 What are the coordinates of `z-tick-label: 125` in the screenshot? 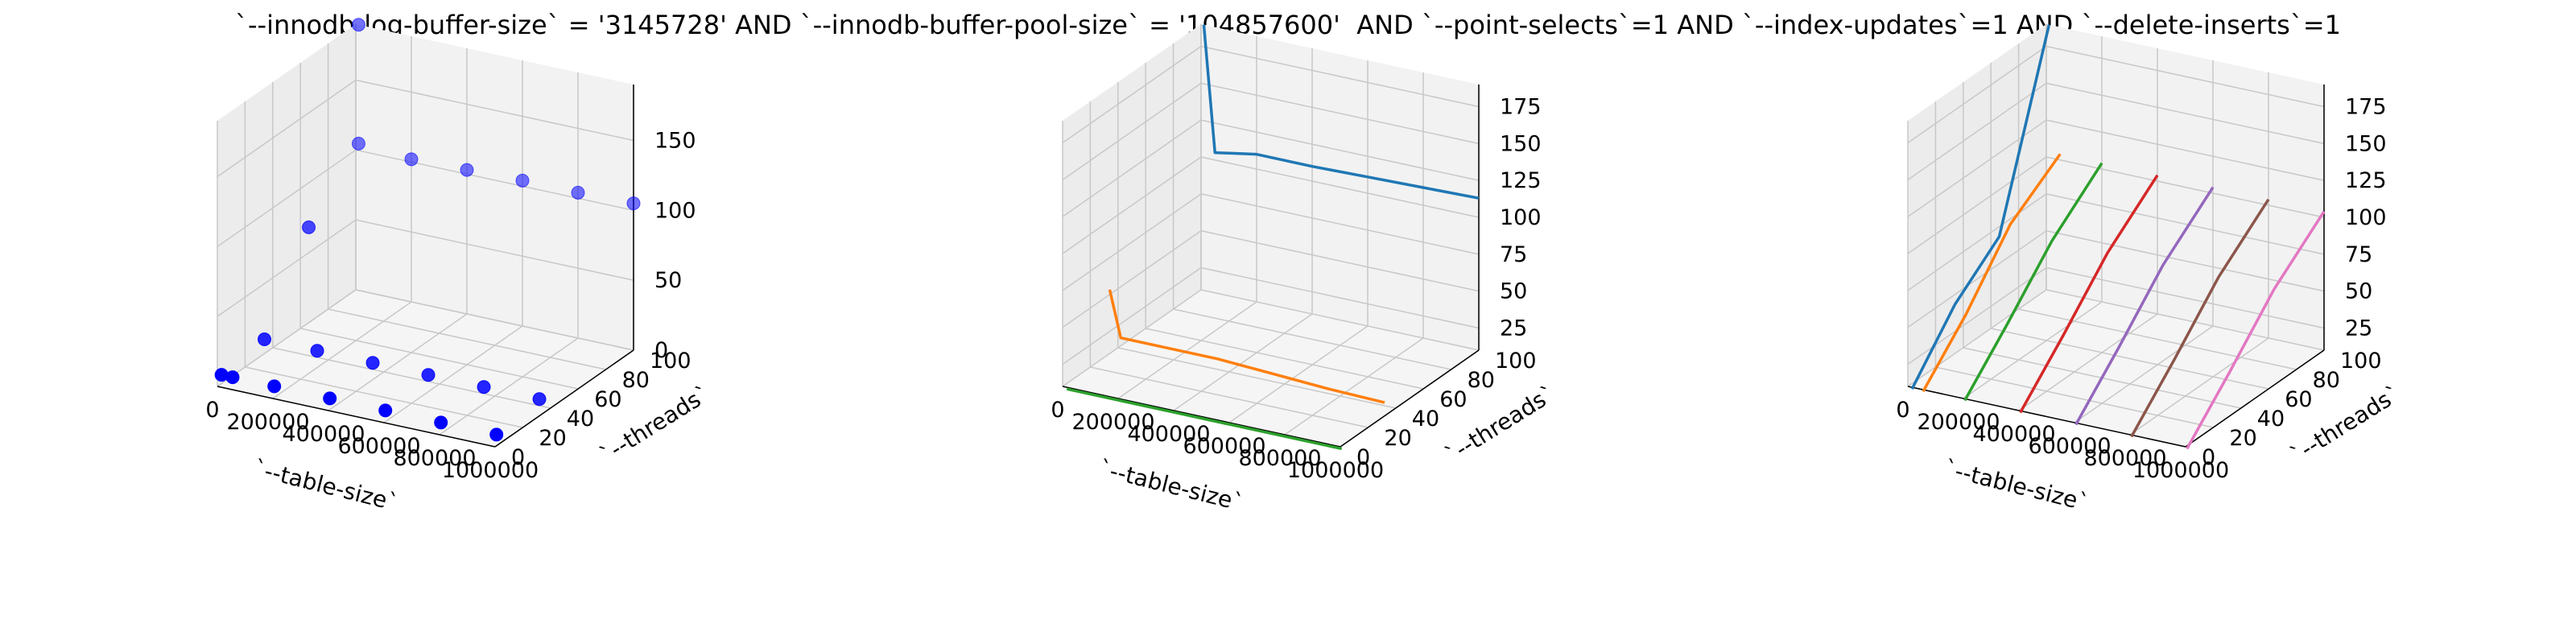 It's located at (2366, 180).